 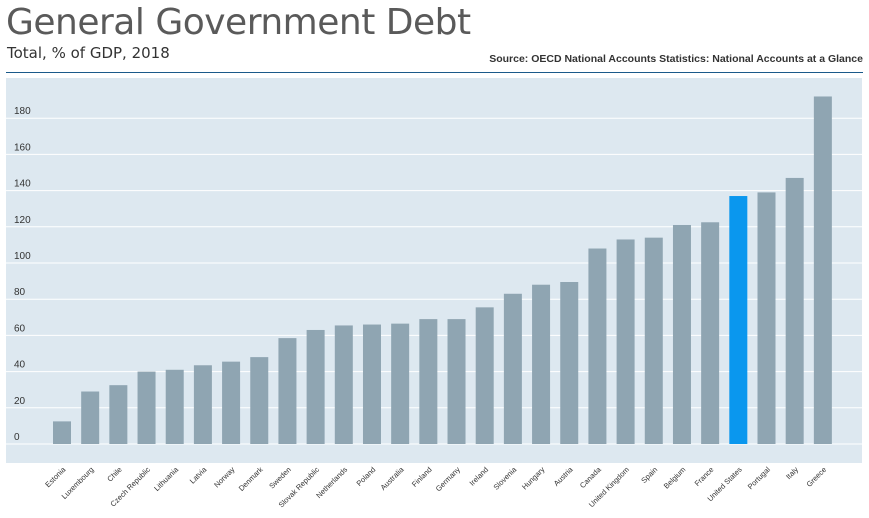 I want to click on x-category-label: Australia, so click(x=393, y=478).